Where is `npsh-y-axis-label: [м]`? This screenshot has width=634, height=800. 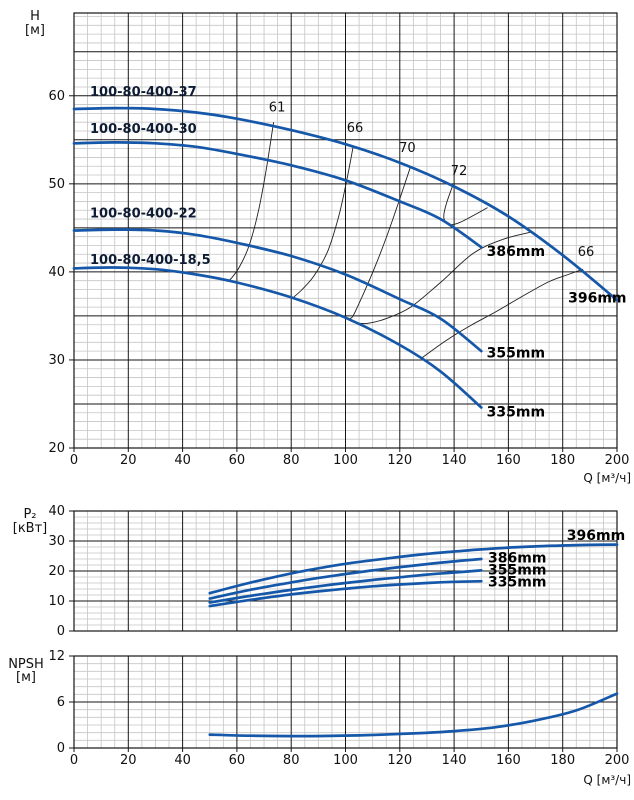
npsh-y-axis-label: [м] is located at coordinates (26, 677).